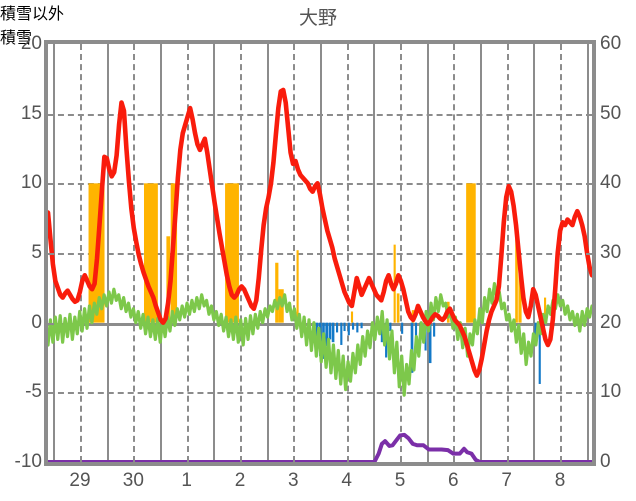 The image size is (636, 501). I want to click on left-axis-tick-label: -10, so click(28, 461).